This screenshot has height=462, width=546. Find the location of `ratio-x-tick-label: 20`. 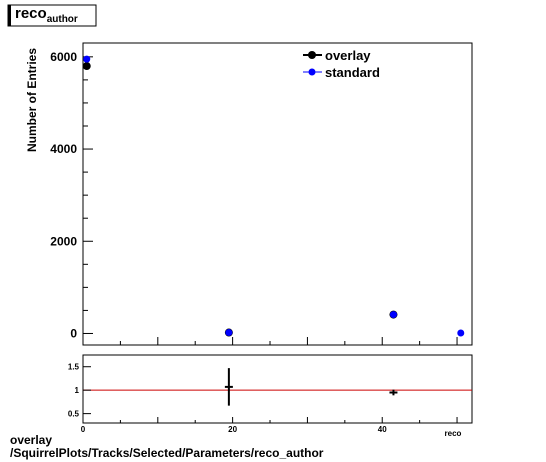

ratio-x-tick-label: 20 is located at coordinates (232, 429).